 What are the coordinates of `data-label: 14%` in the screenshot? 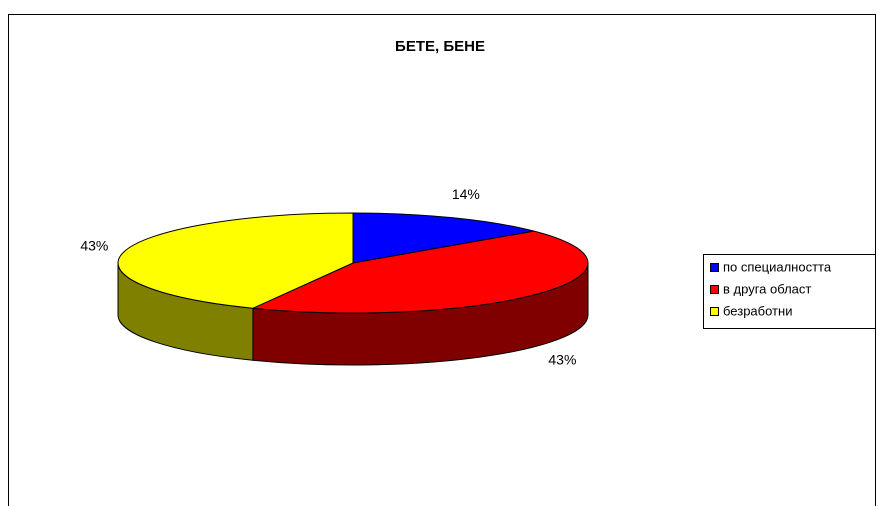 It's located at (466, 194).